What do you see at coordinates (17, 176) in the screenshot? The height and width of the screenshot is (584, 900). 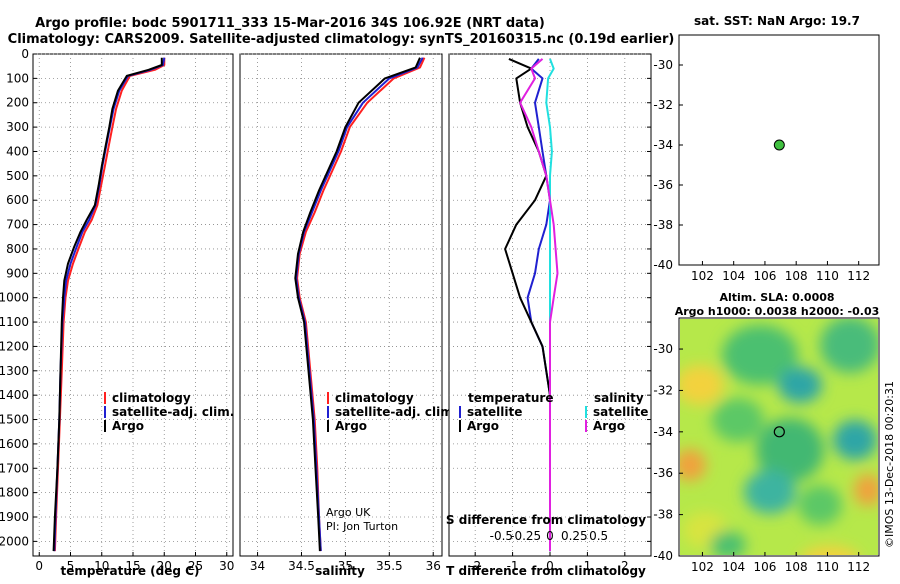 I see `y-tick-label: 500` at bounding box center [17, 176].